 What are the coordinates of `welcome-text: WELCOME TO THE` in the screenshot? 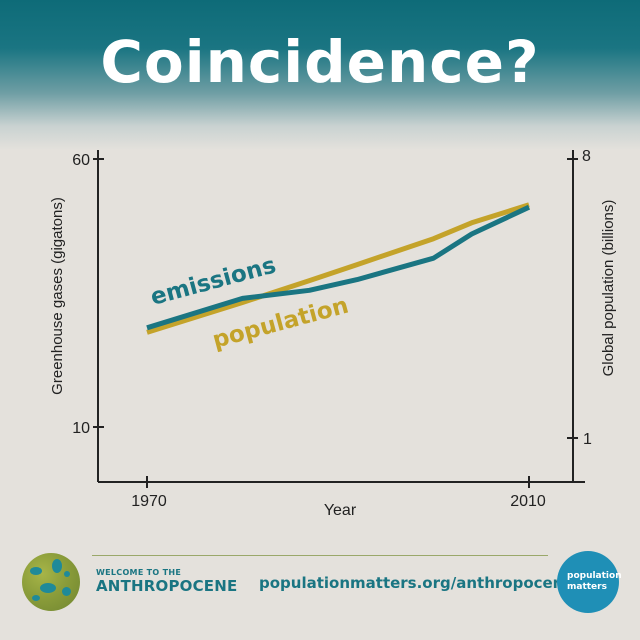 It's located at (139, 572).